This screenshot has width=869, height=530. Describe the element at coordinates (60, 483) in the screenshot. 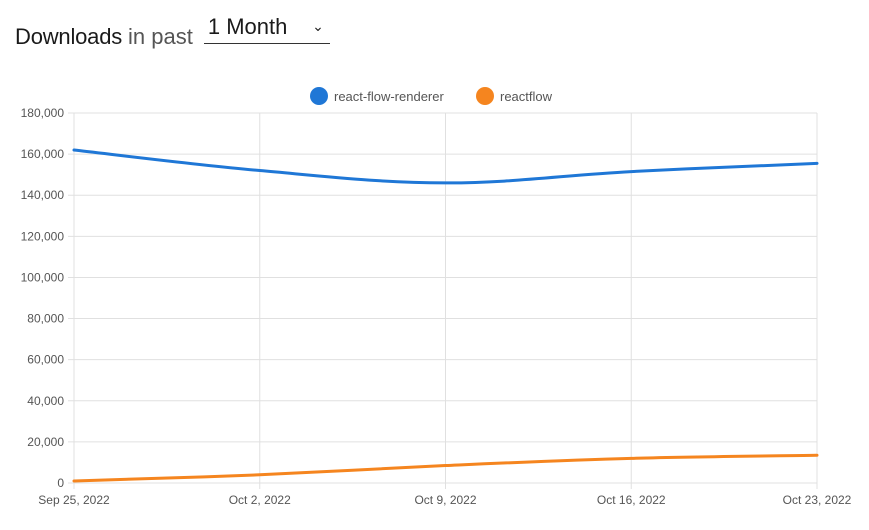

I see `y-tick-label: 0` at that location.